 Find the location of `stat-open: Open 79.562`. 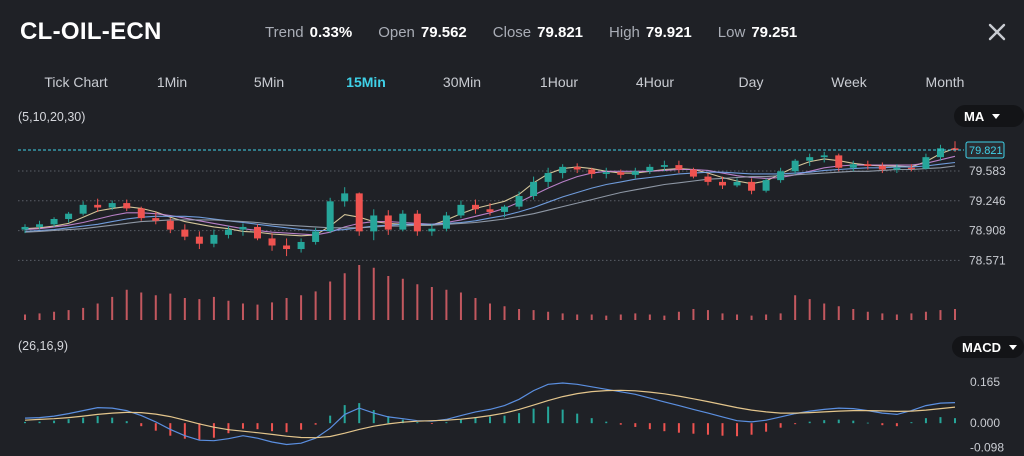

stat-open: Open 79.562 is located at coordinates (422, 32).